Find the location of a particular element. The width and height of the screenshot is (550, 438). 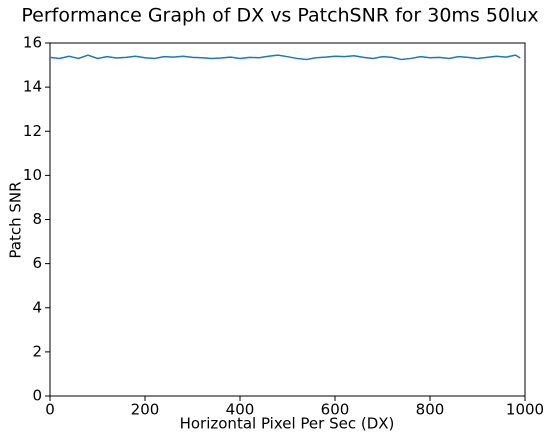

y-tick-label: 4 is located at coordinates (37, 307).